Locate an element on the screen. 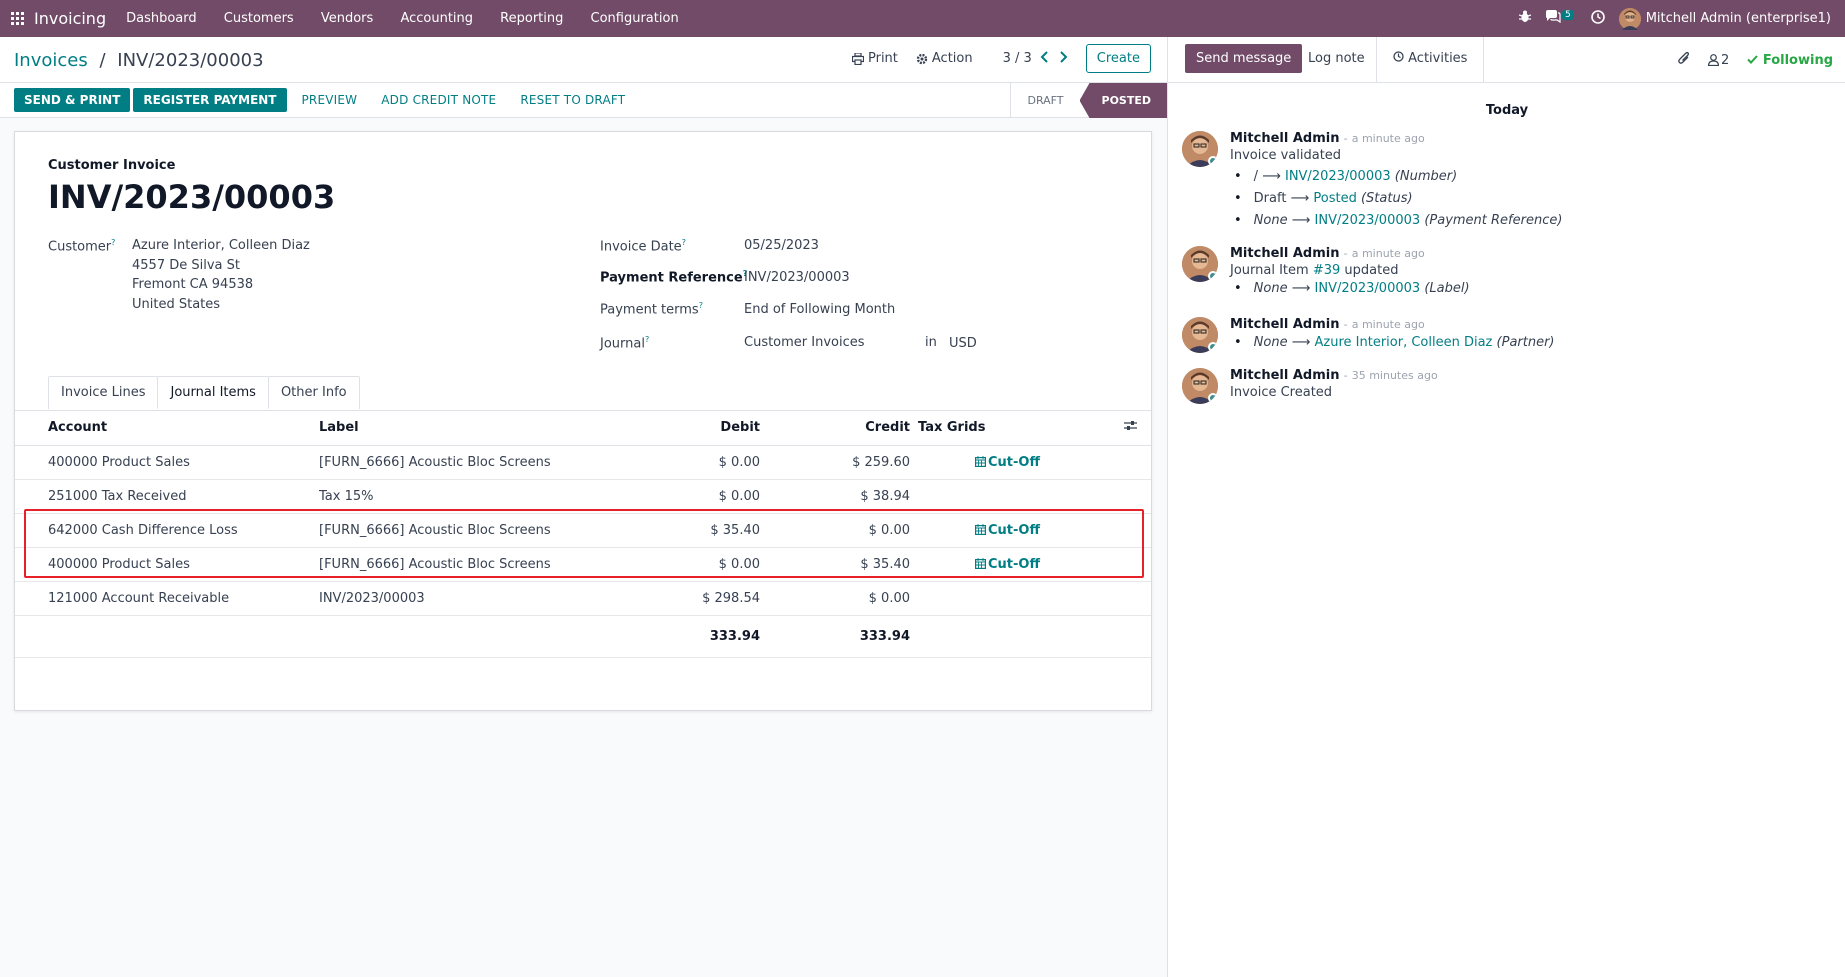 The width and height of the screenshot is (1845, 977). tab-divider is located at coordinates (583, 410).